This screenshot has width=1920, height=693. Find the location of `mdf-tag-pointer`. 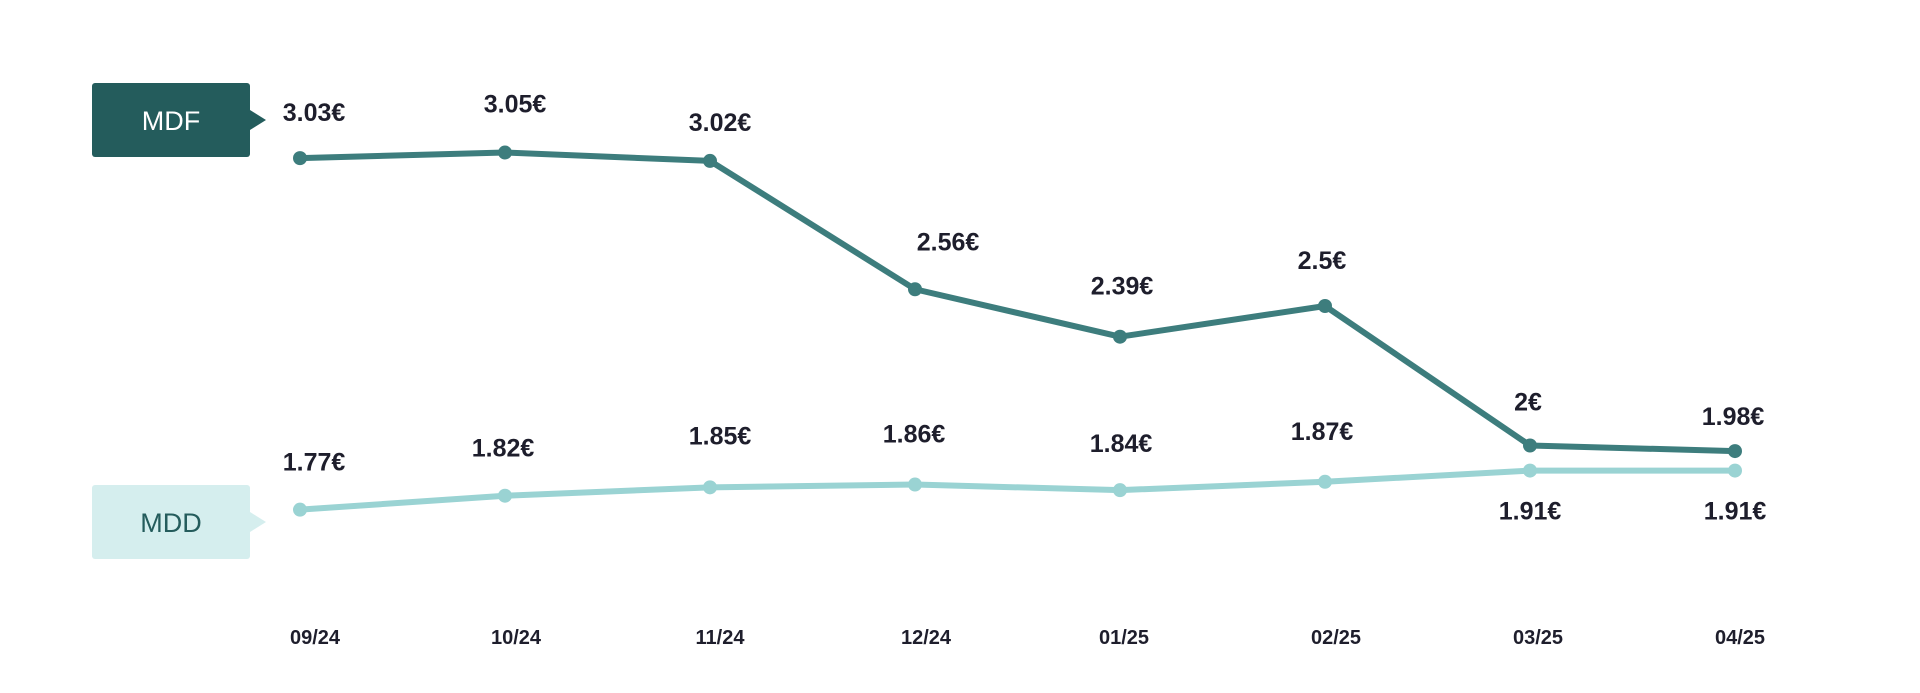

mdf-tag-pointer is located at coordinates (258, 120).